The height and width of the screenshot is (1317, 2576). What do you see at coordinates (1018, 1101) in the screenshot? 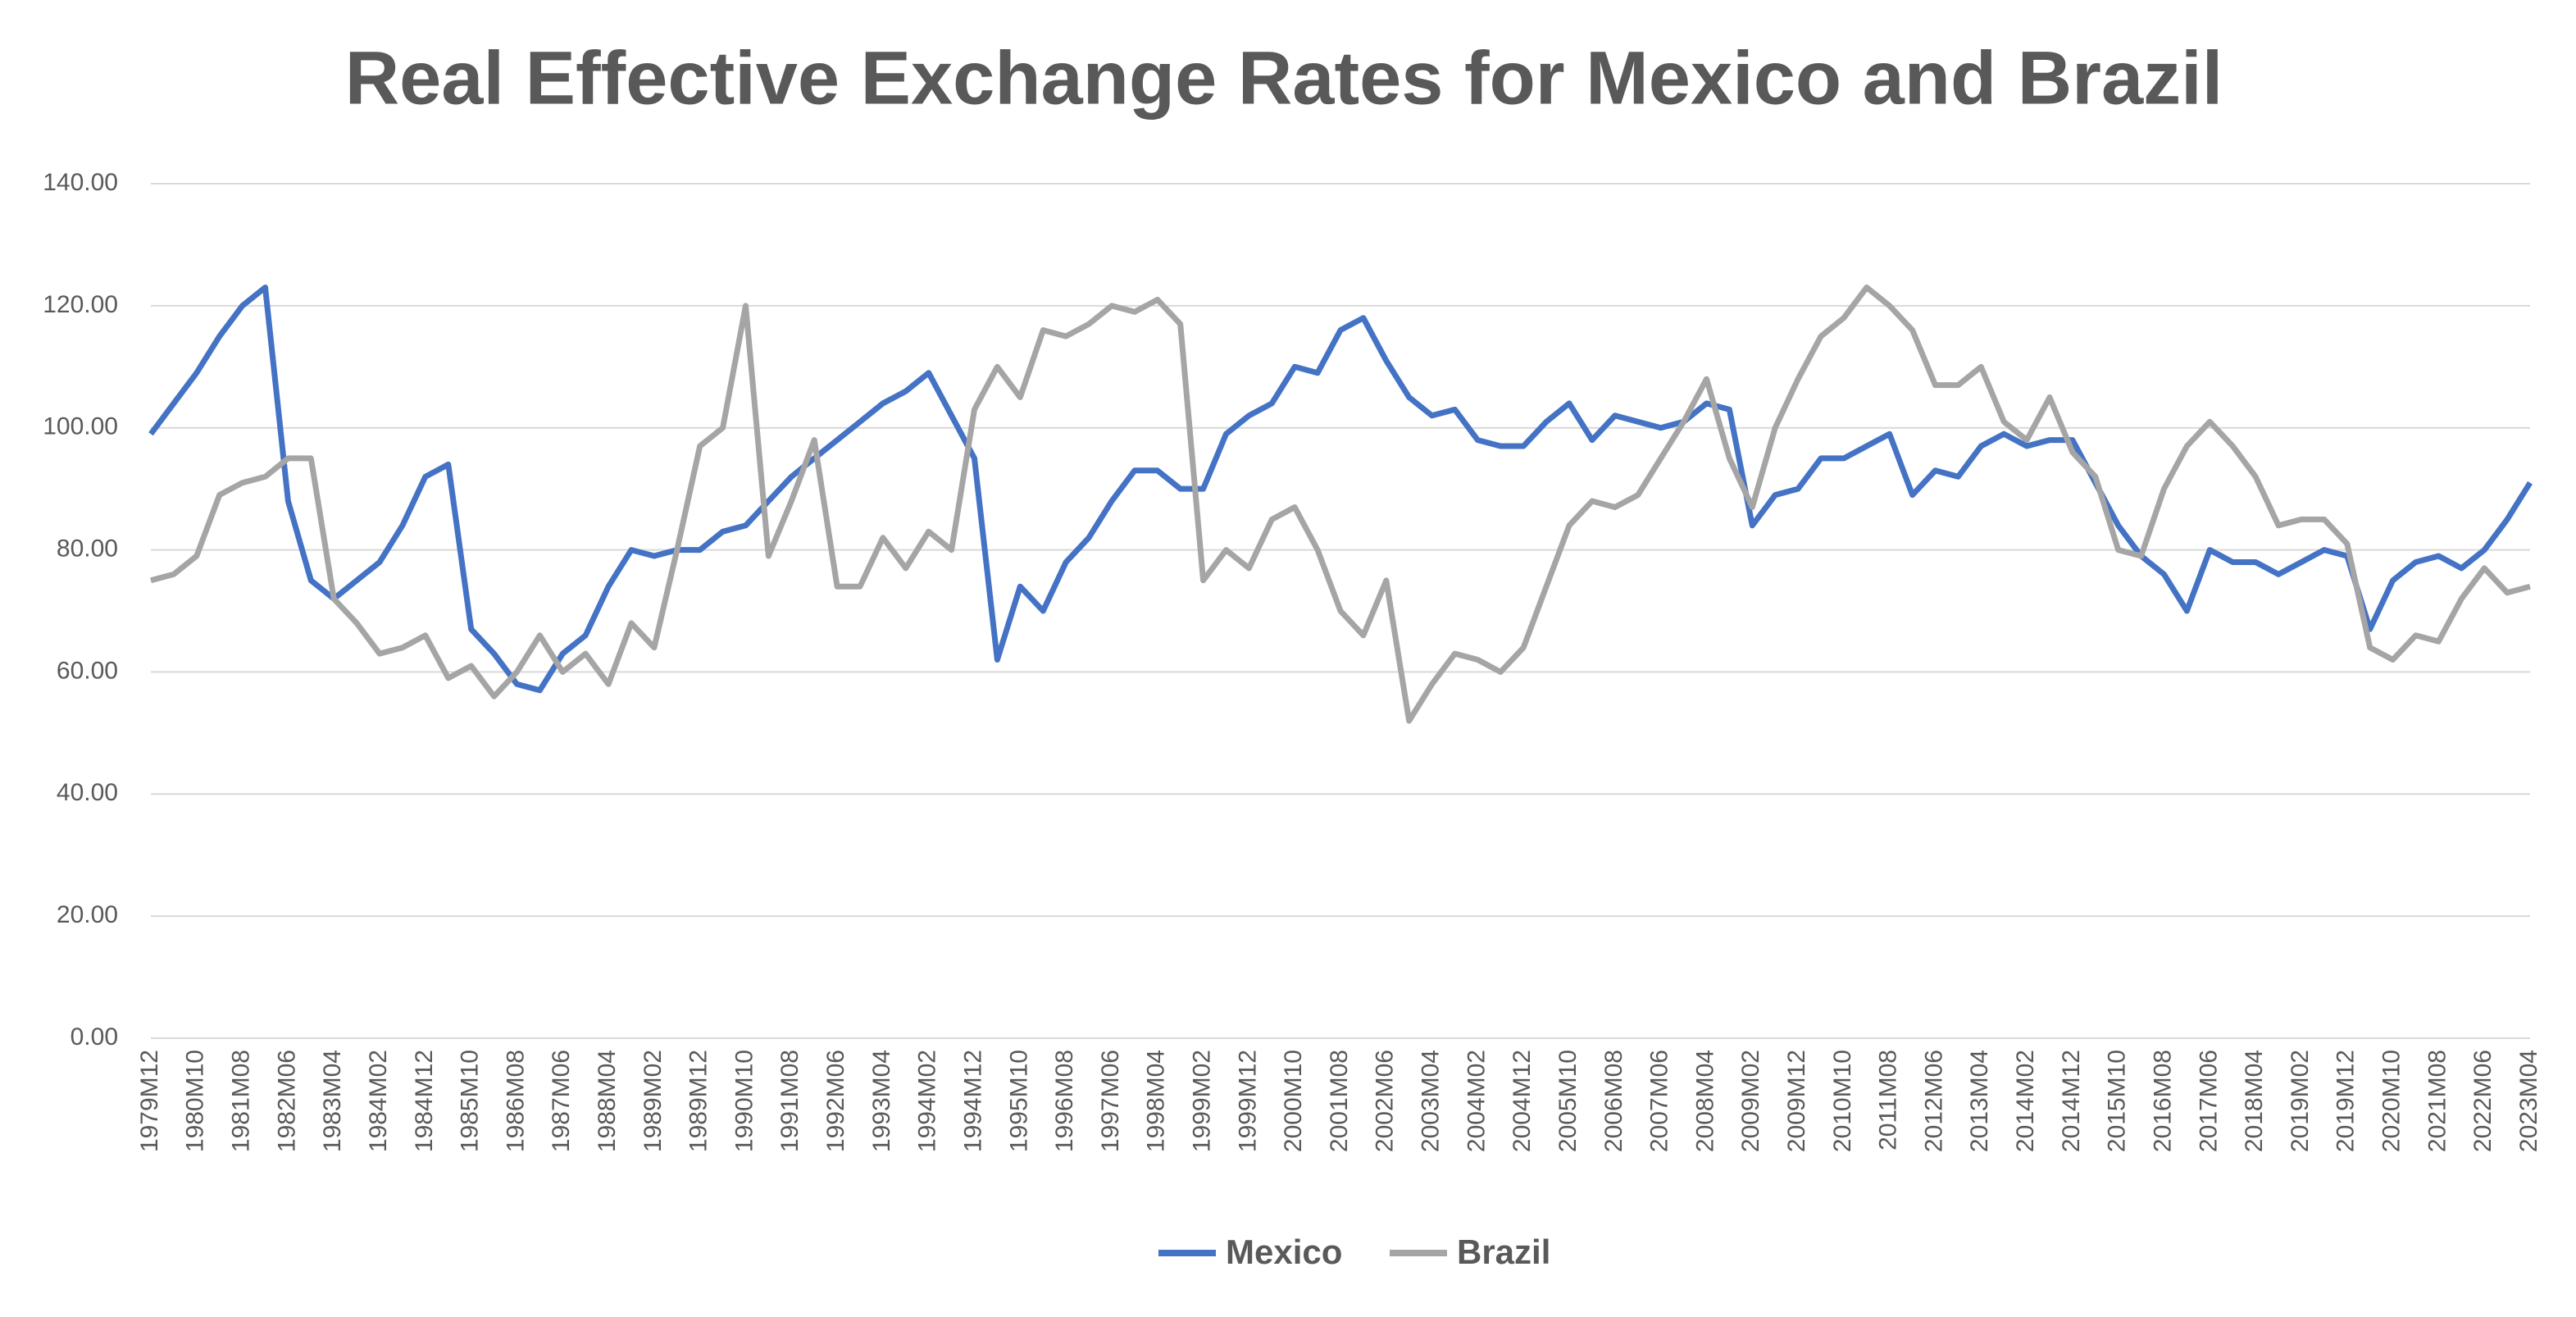
I see `x-tick-label: 1995M10` at bounding box center [1018, 1101].